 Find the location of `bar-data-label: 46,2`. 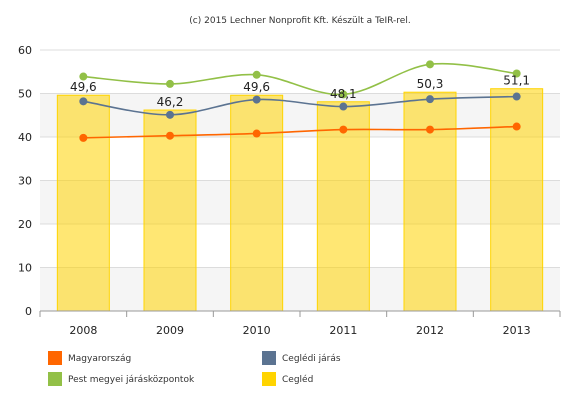

bar-data-label: 46,2 is located at coordinates (170, 102).